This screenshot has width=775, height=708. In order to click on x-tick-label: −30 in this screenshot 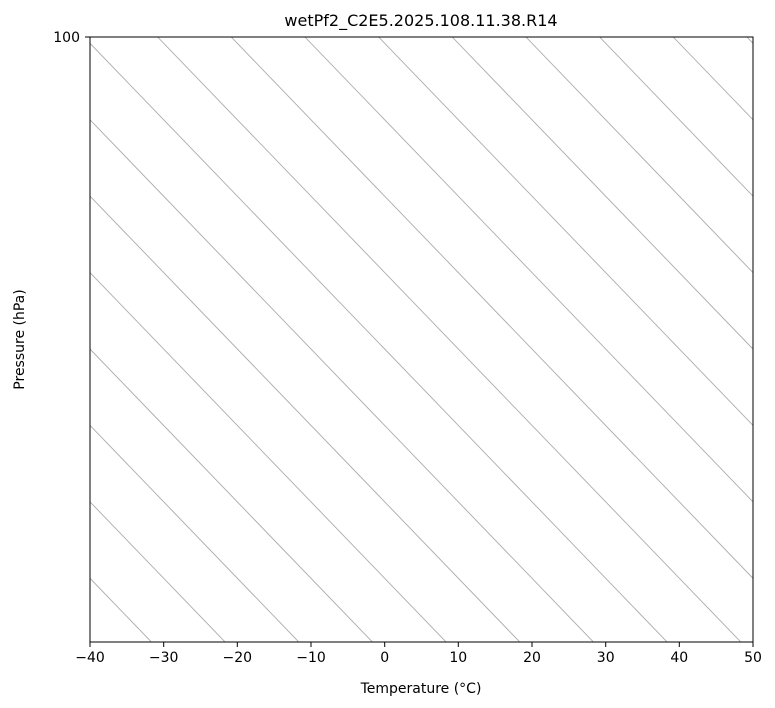, I will do `click(164, 658)`.